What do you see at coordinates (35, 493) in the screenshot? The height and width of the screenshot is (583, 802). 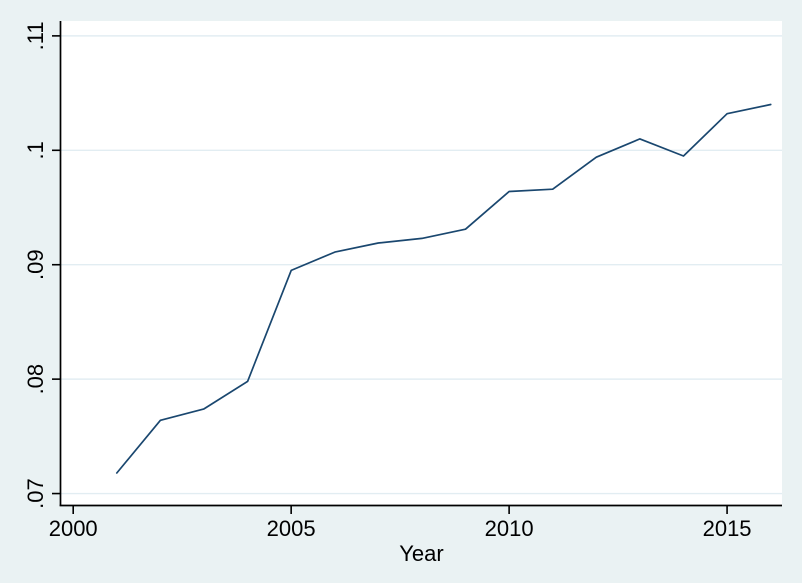 I see `y-tick-label: .07` at bounding box center [35, 493].